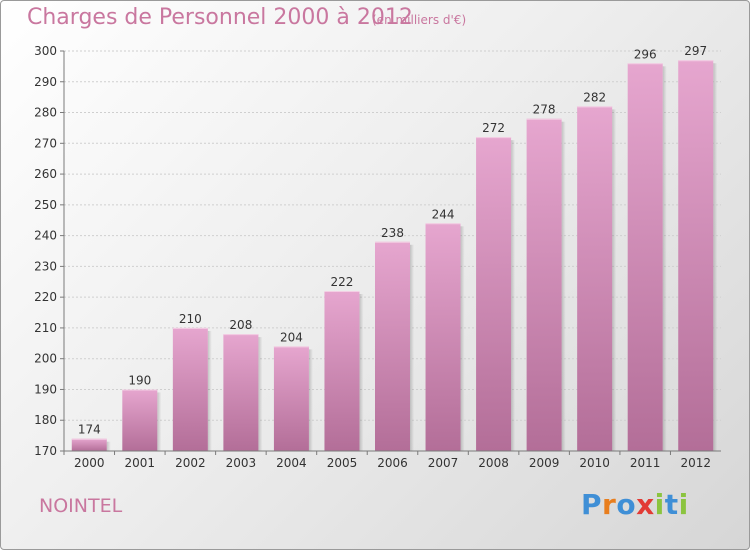 The image size is (750, 550). What do you see at coordinates (594, 463) in the screenshot?
I see `x-tick-label: 2010` at bounding box center [594, 463].